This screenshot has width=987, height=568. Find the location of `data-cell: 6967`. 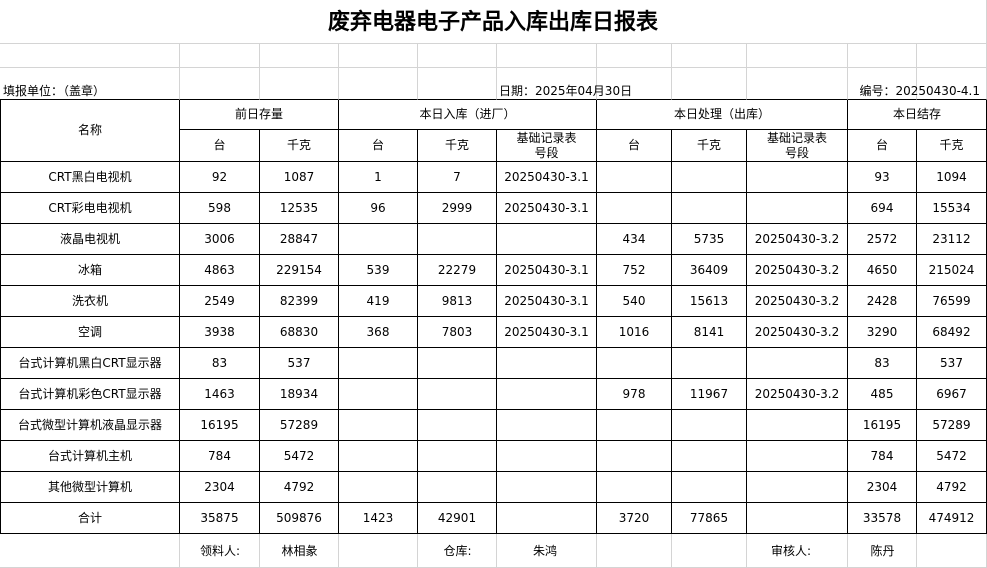

data-cell: 6967 is located at coordinates (952, 394).